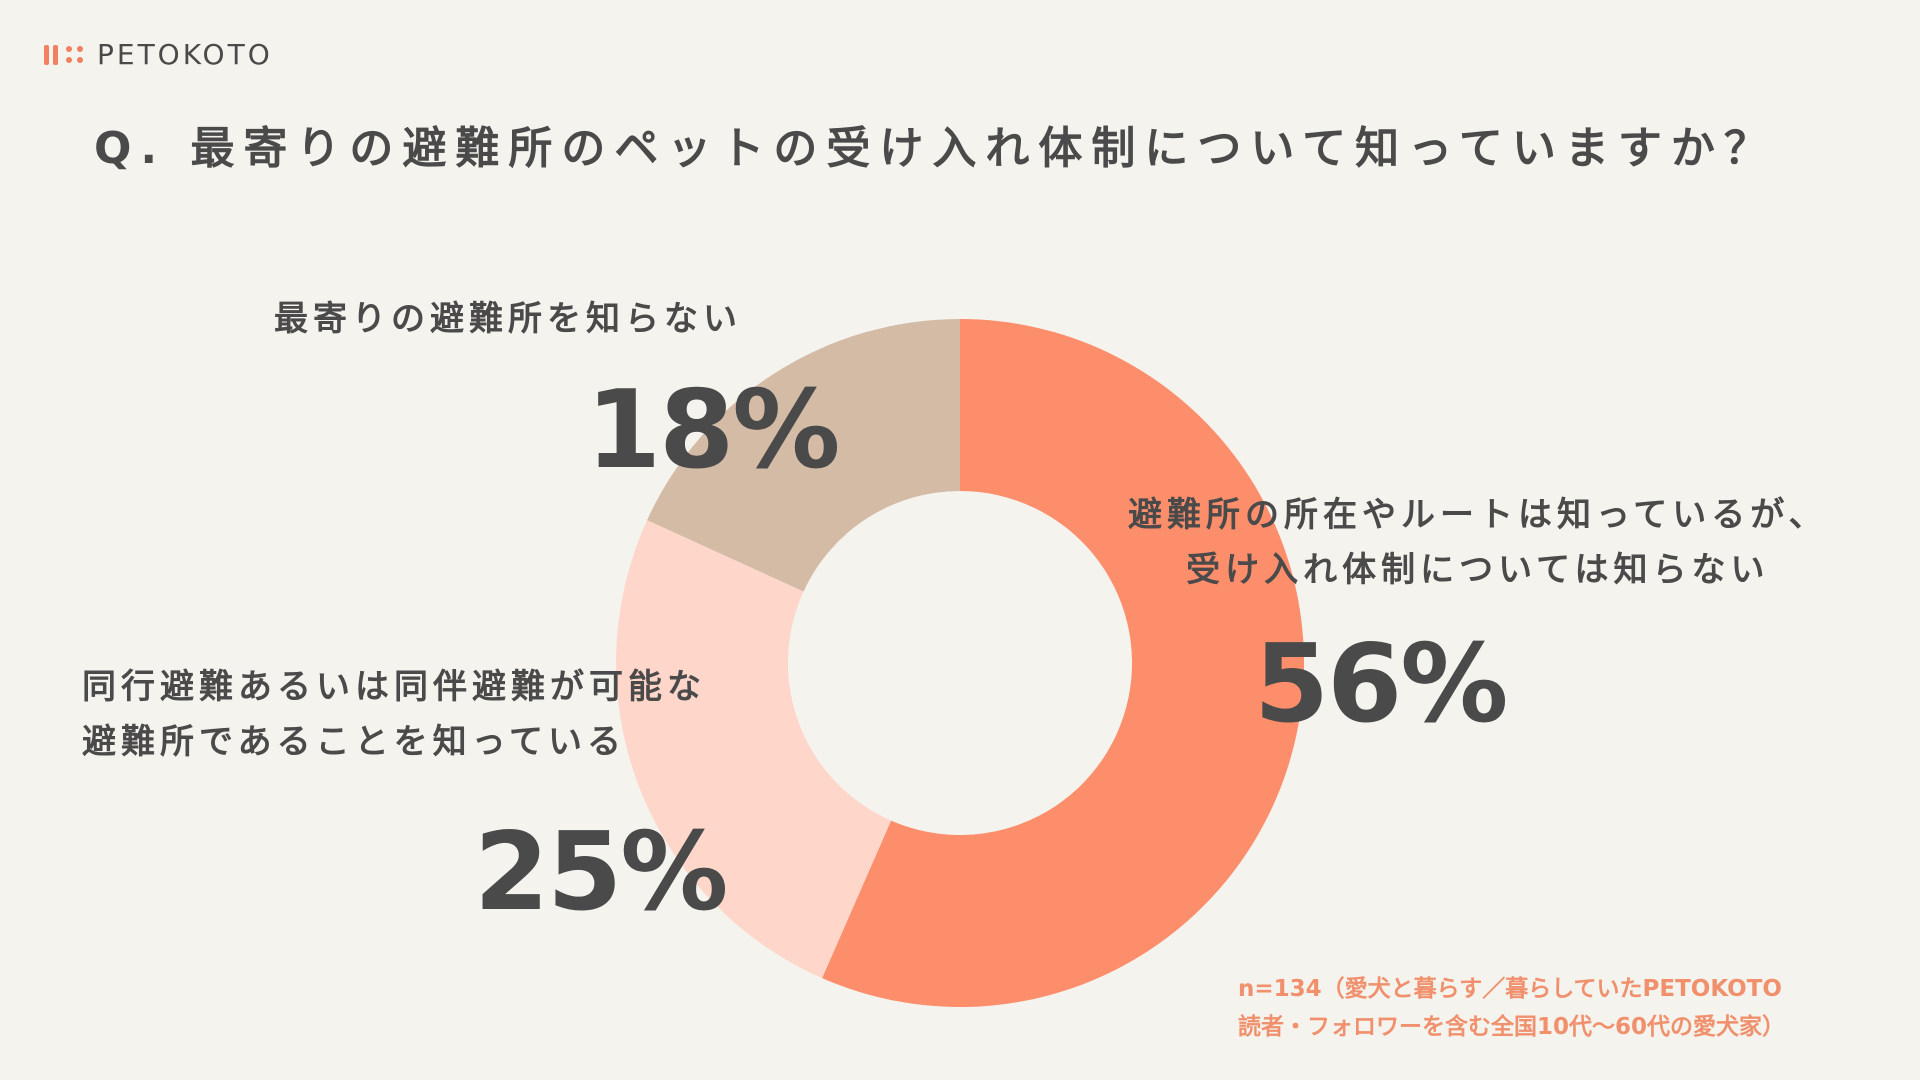  I want to click on value-label-18: 18%, so click(713, 430).